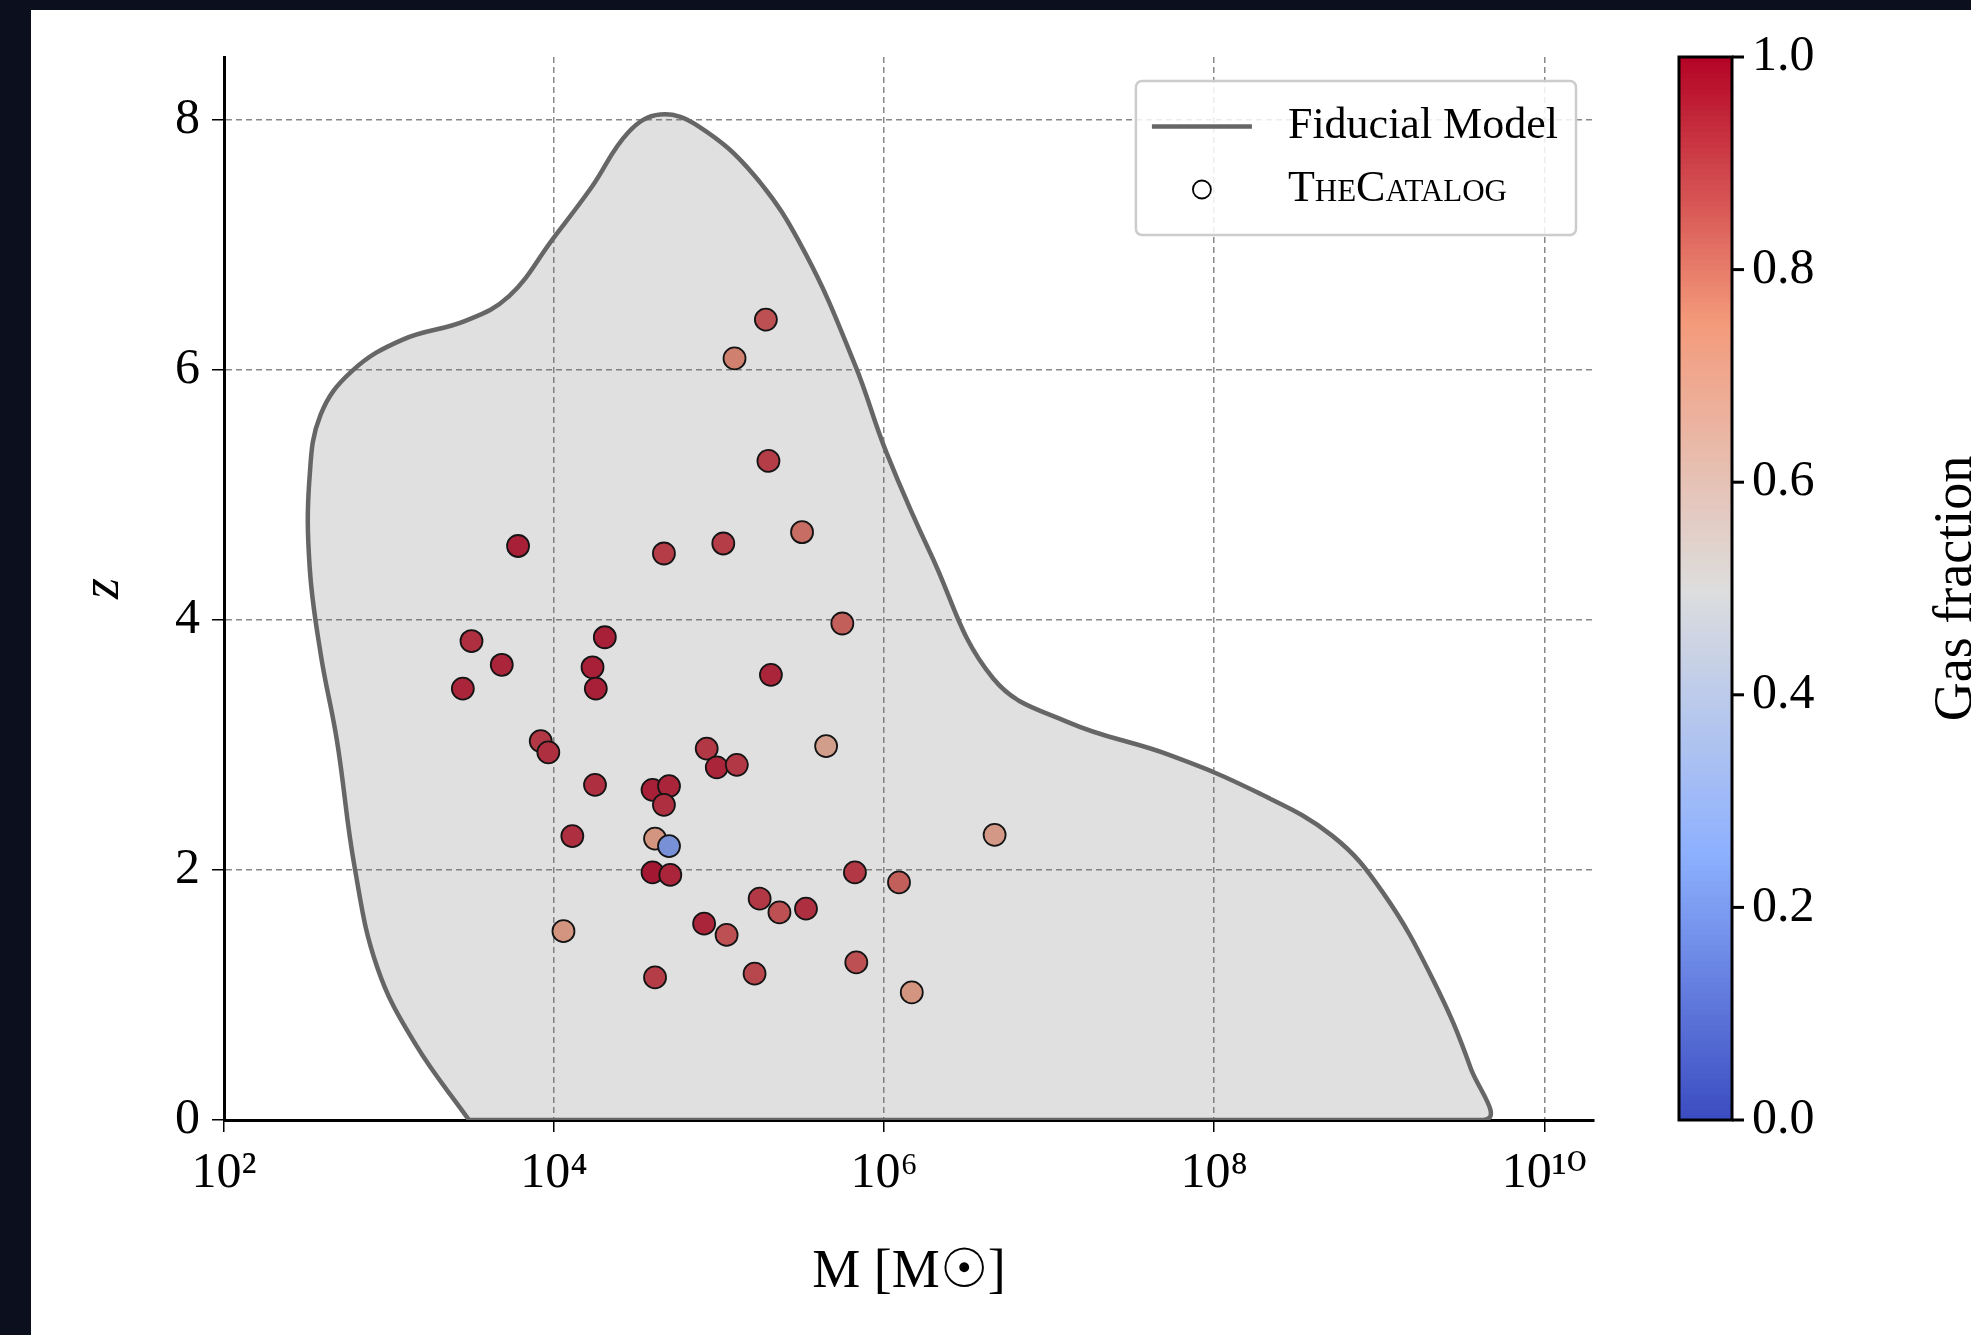  What do you see at coordinates (1783, 903) in the screenshot?
I see `color-bar-label: 0.2` at bounding box center [1783, 903].